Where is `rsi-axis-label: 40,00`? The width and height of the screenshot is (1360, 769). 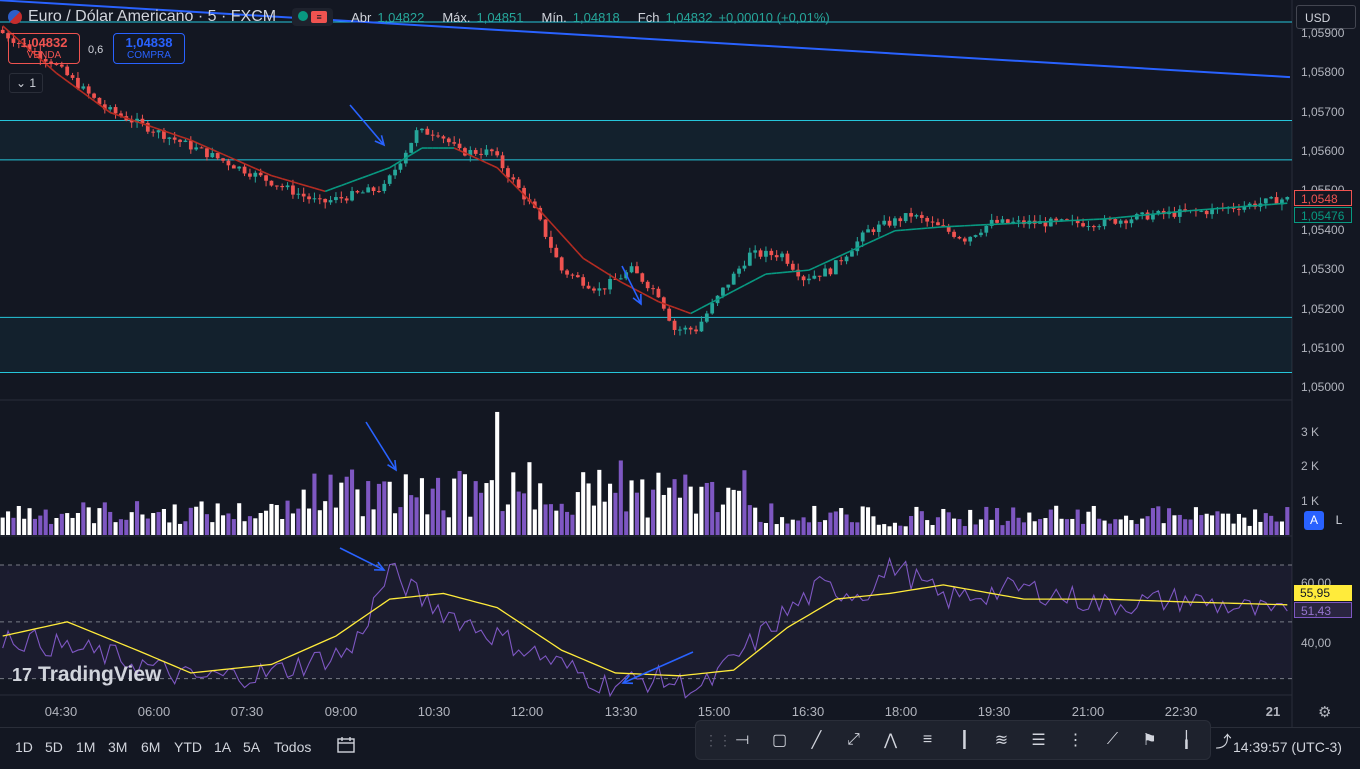 rsi-axis-label: 40,00 is located at coordinates (1316, 643).